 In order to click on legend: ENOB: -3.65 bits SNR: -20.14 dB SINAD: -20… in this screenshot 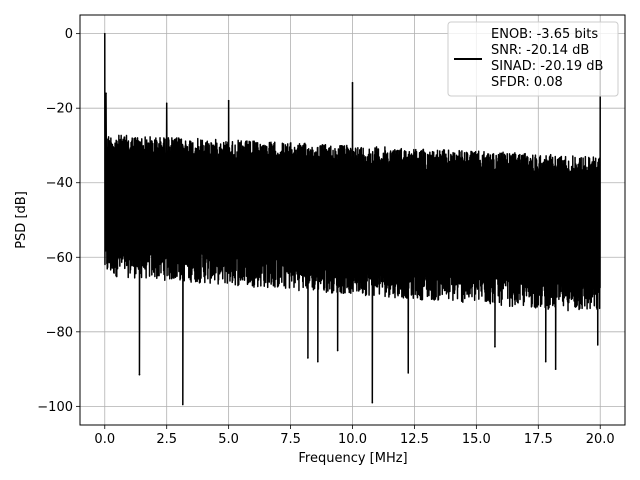, I will do `click(533, 59)`.